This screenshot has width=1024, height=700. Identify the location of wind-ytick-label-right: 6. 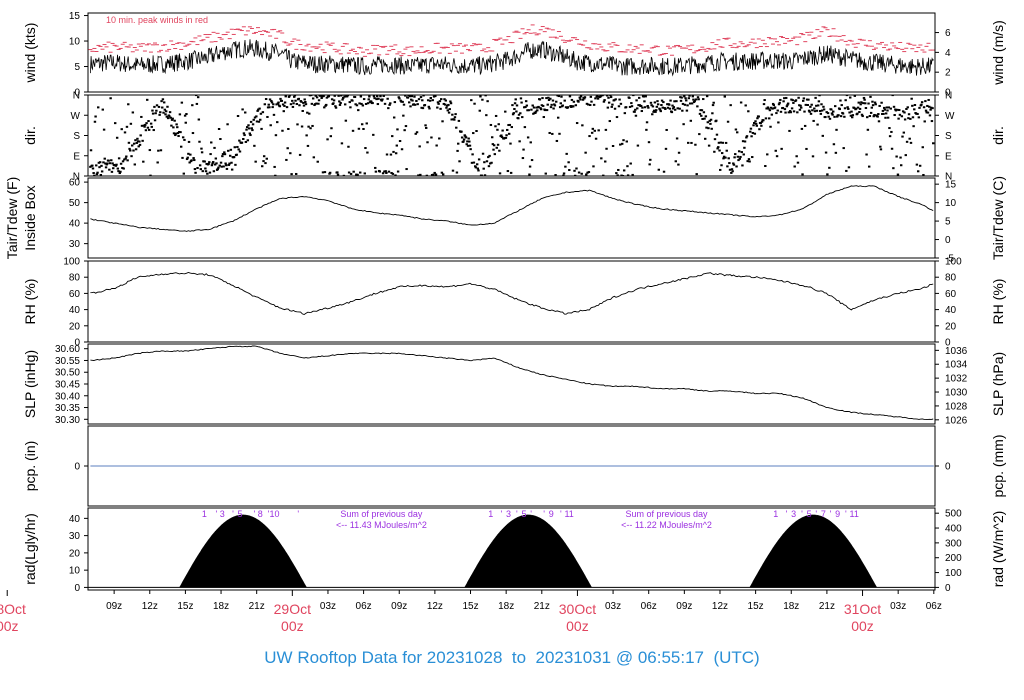
(948, 33).